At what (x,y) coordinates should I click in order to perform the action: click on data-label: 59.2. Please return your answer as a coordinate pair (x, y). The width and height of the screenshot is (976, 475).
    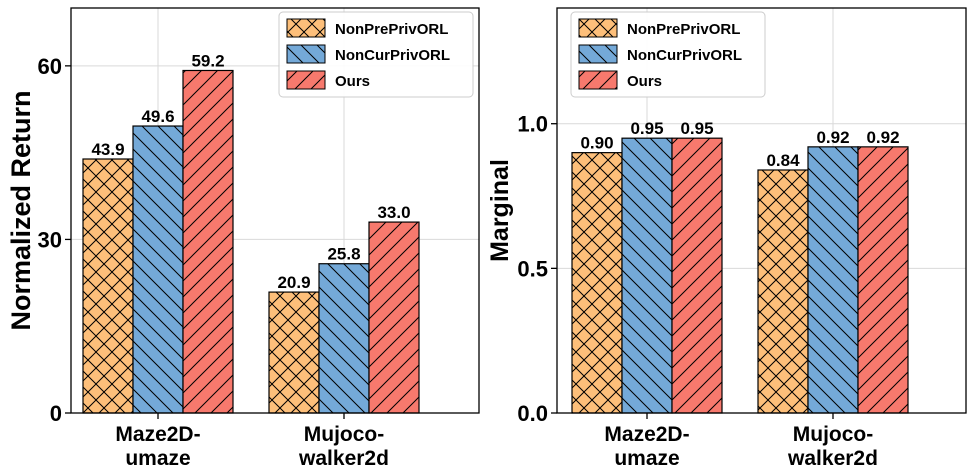
    Looking at the image, I should click on (207, 60).